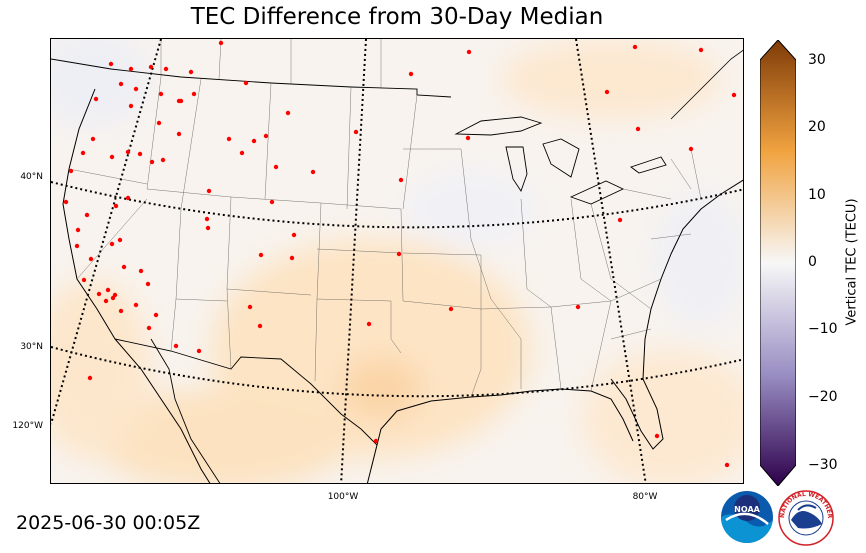 The height and width of the screenshot is (553, 866). Describe the element at coordinates (747, 517) in the screenshot. I see `noaa-logo: NOAA` at that location.